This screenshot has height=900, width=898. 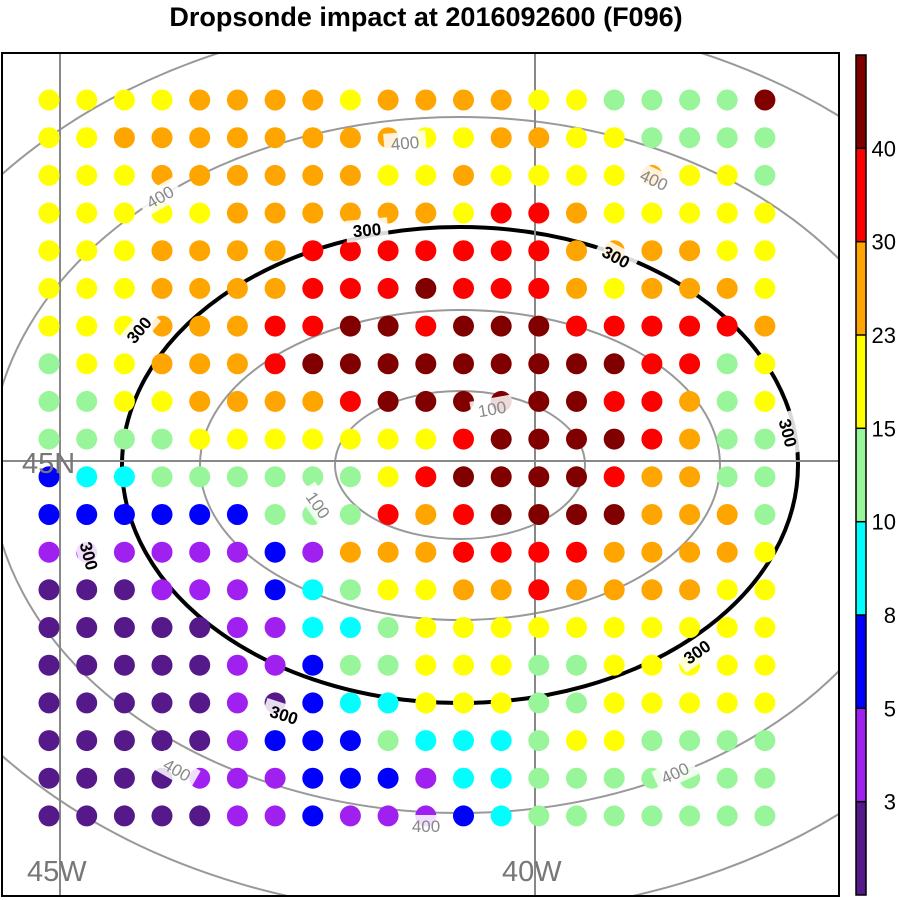 I want to click on contour-label: 300, so click(x=788, y=433).